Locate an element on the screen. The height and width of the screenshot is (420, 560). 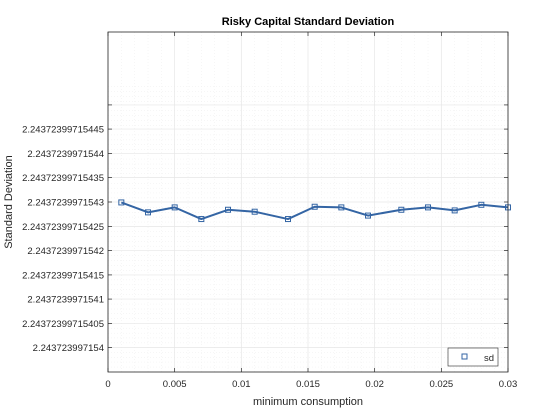
legend: sd is located at coordinates (473, 357).